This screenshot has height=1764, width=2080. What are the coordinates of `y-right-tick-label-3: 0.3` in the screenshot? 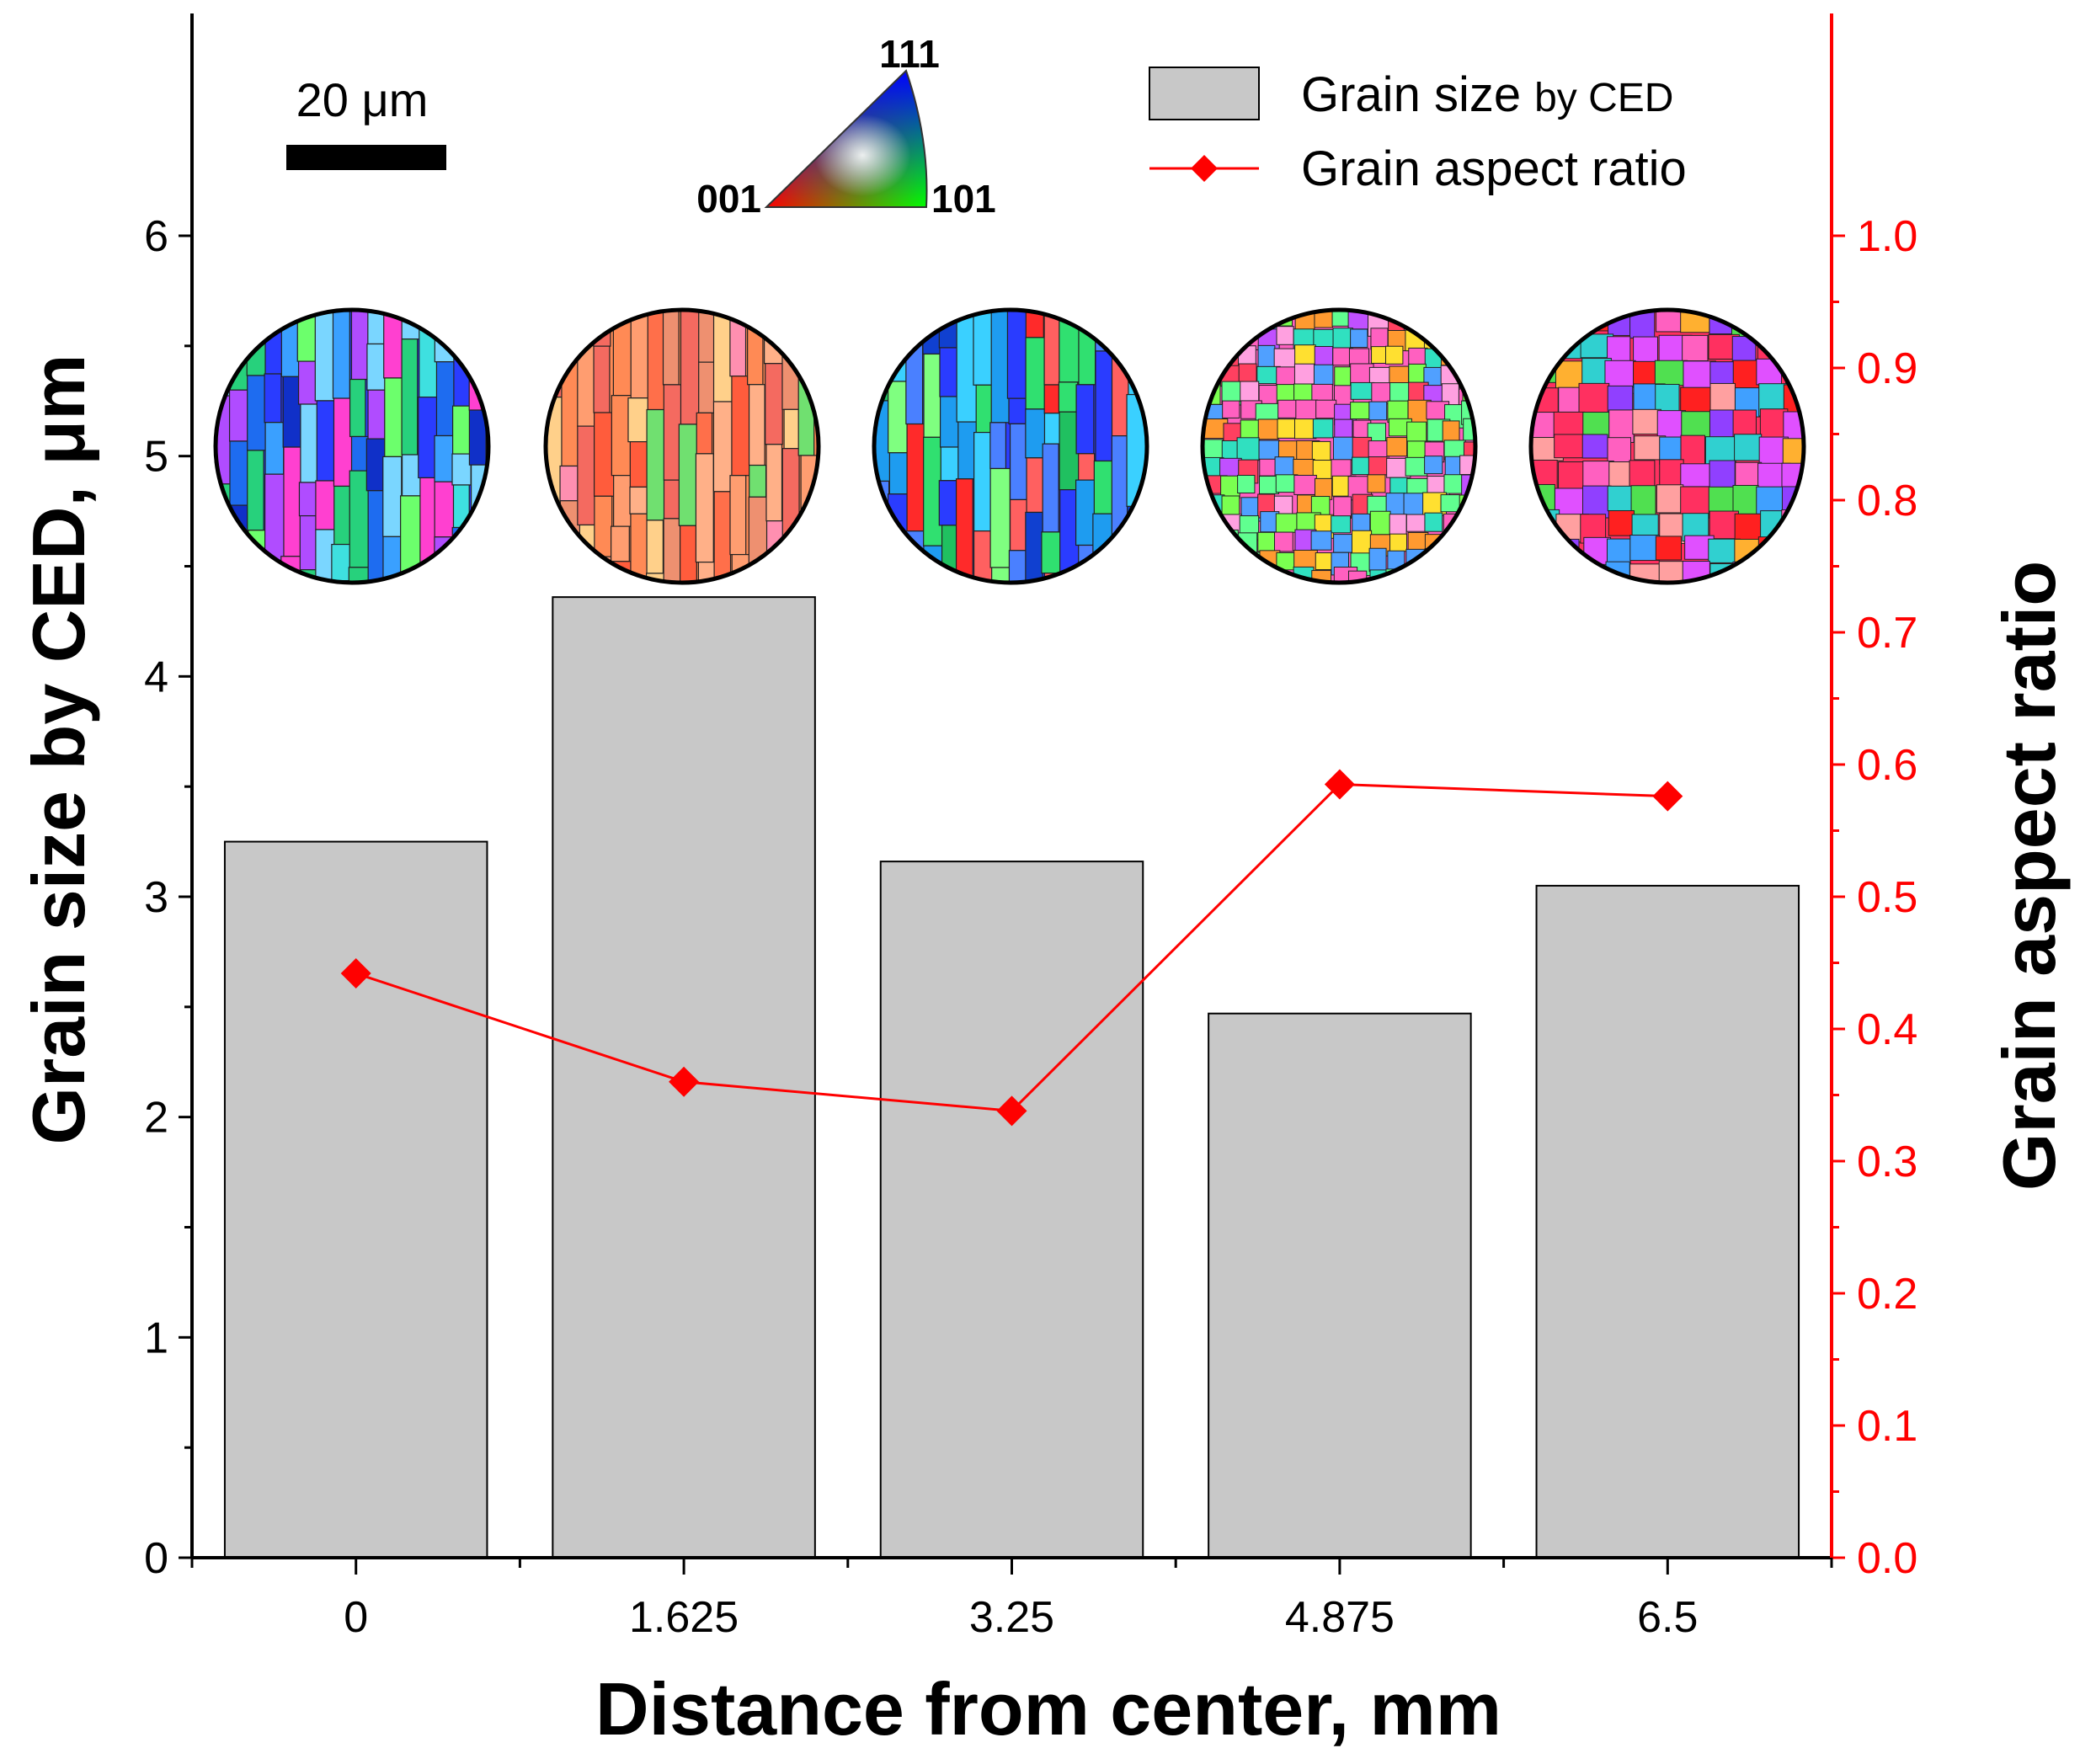 It's located at (1887, 1162).